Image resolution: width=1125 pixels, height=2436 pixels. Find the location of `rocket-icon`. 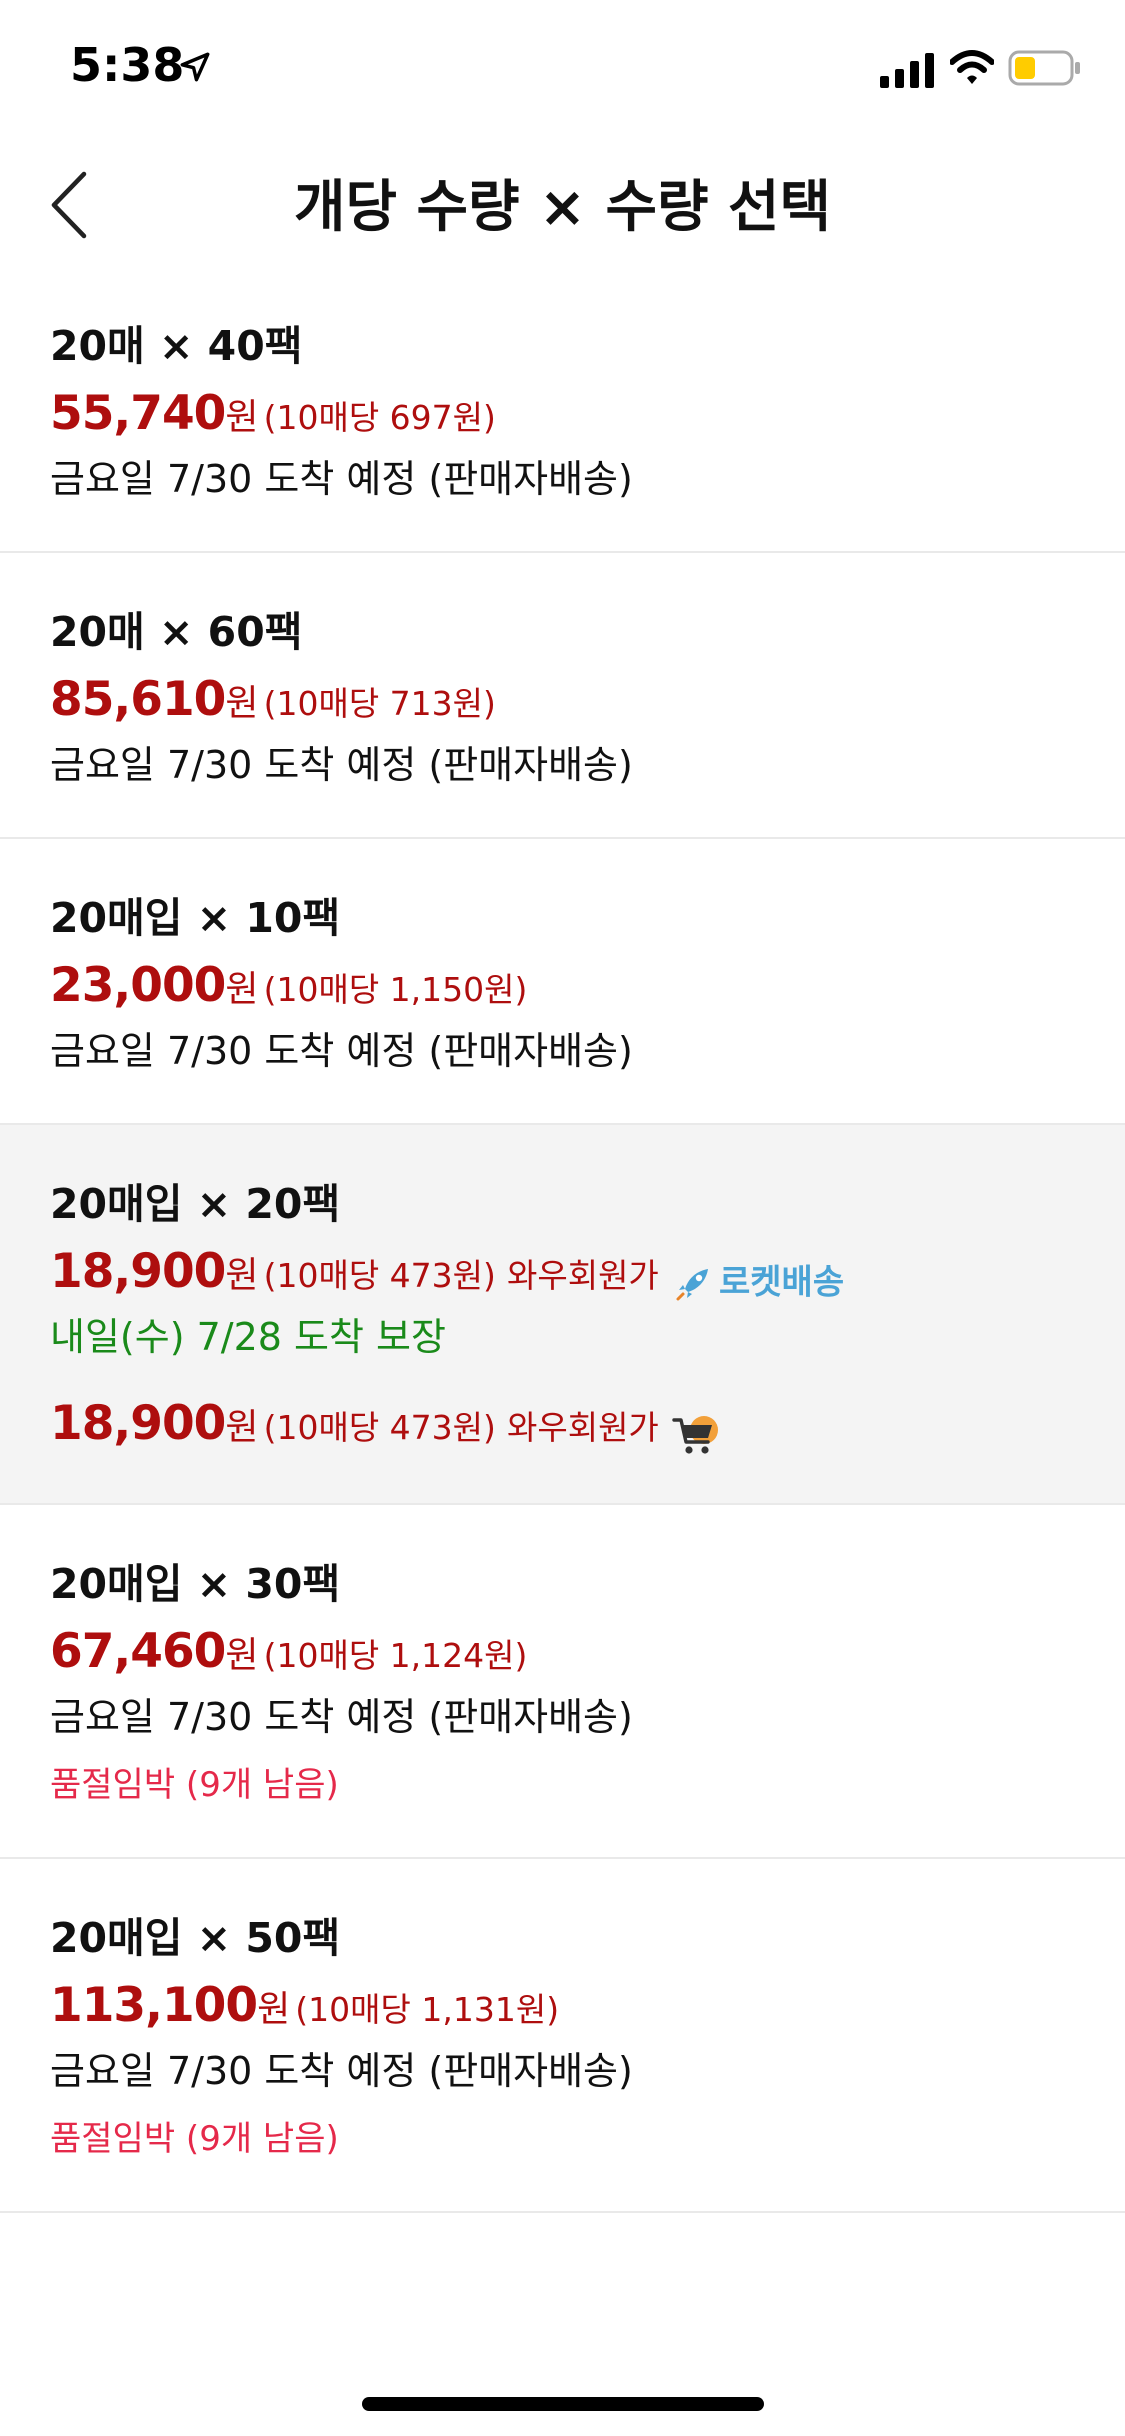

rocket-icon is located at coordinates (692, 1284).